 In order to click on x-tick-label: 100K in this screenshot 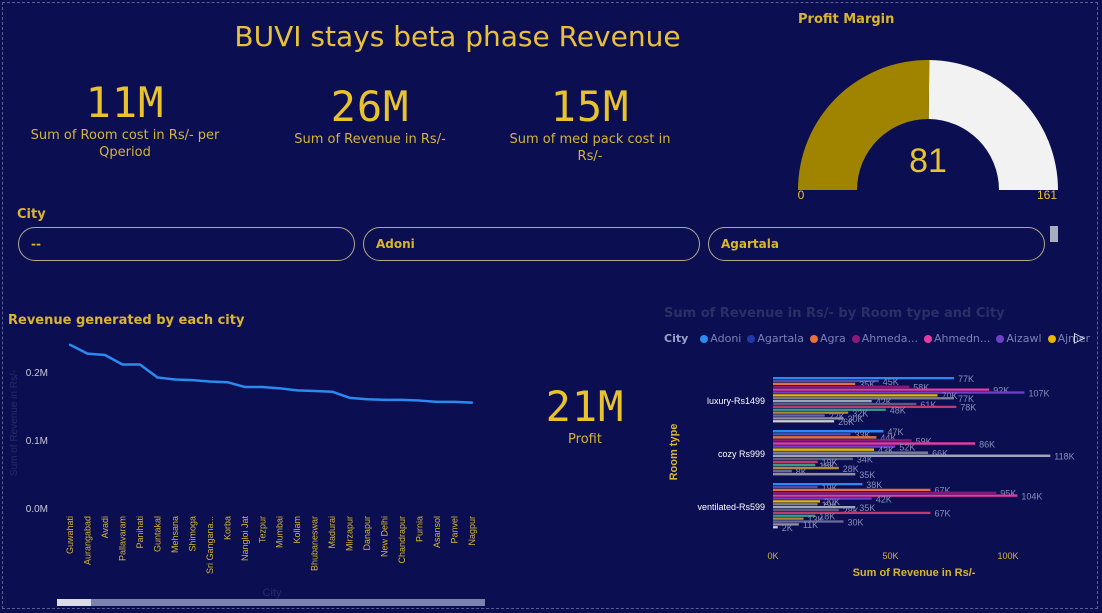, I will do `click(1007, 556)`.